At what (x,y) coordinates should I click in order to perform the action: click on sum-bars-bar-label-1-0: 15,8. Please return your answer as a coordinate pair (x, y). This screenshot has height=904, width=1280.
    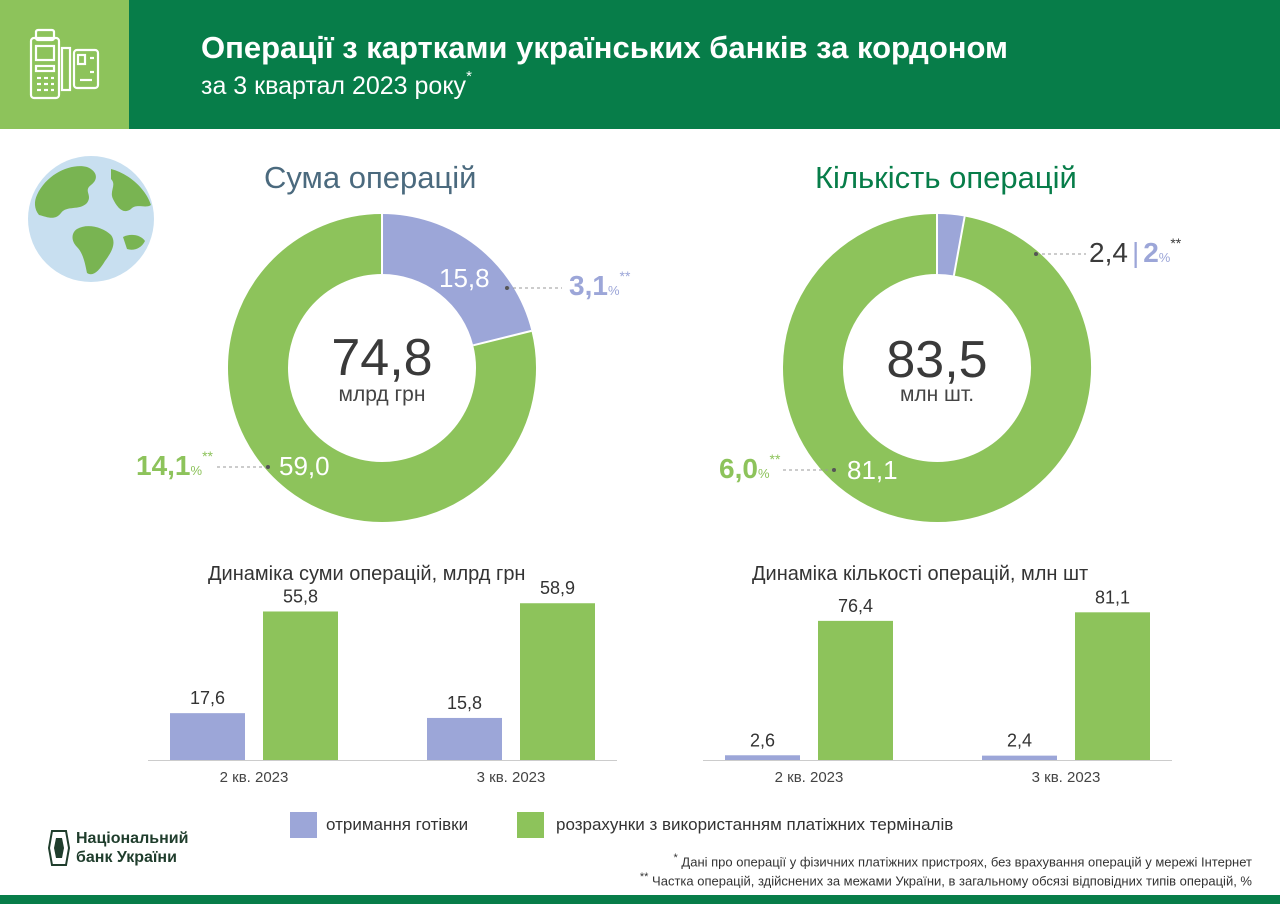
    Looking at the image, I should click on (464, 703).